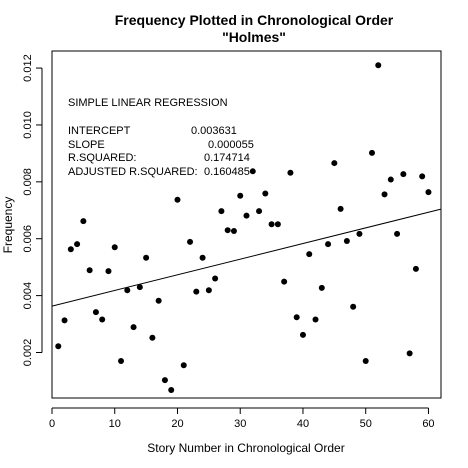 The height and width of the screenshot is (468, 468). I want to click on x-axis: 0 10 20 30 40 50 60, so click(242, 418).